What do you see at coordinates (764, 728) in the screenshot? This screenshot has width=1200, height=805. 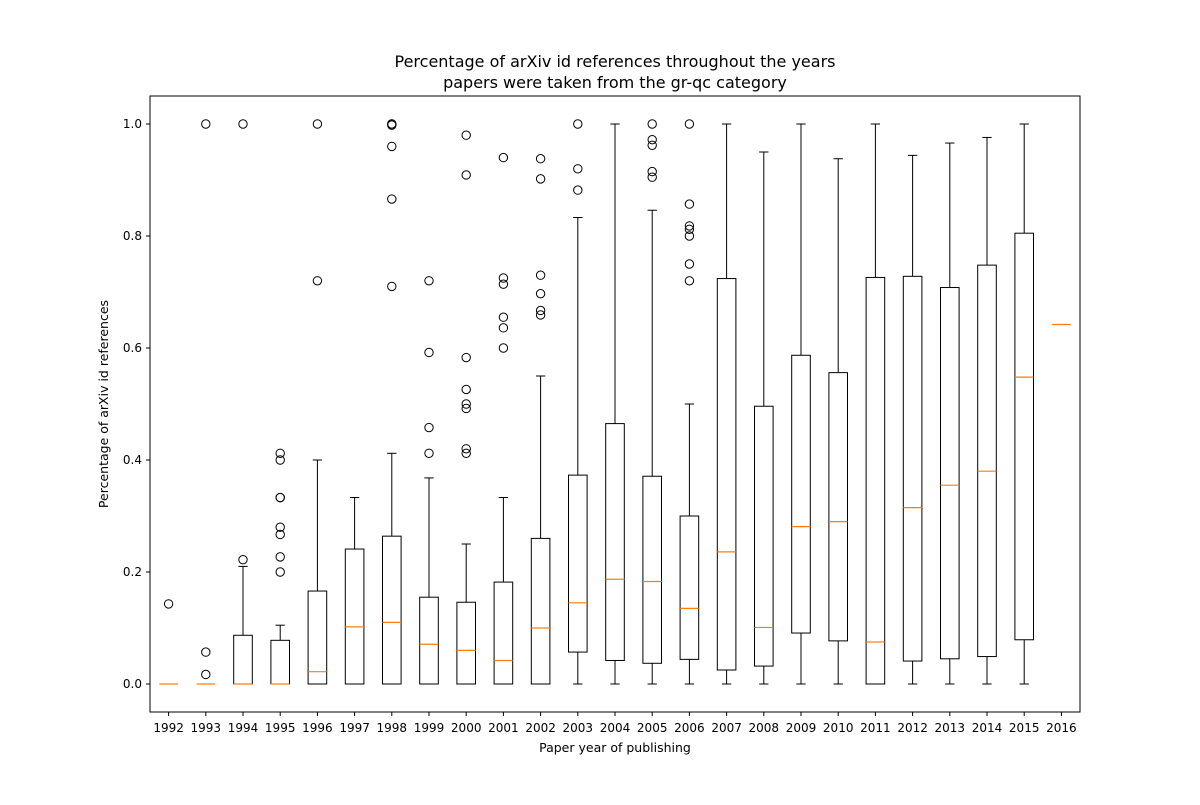 I see `x-tick-label: 2008` at bounding box center [764, 728].